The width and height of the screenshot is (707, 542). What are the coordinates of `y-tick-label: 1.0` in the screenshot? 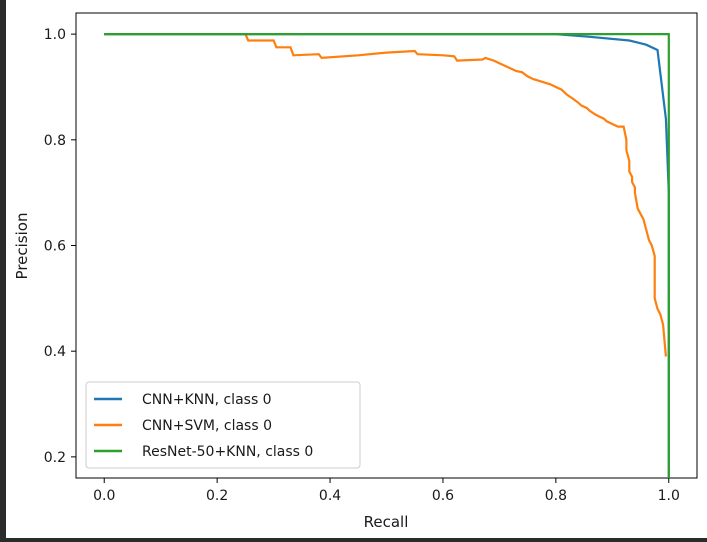 It's located at (55, 35).